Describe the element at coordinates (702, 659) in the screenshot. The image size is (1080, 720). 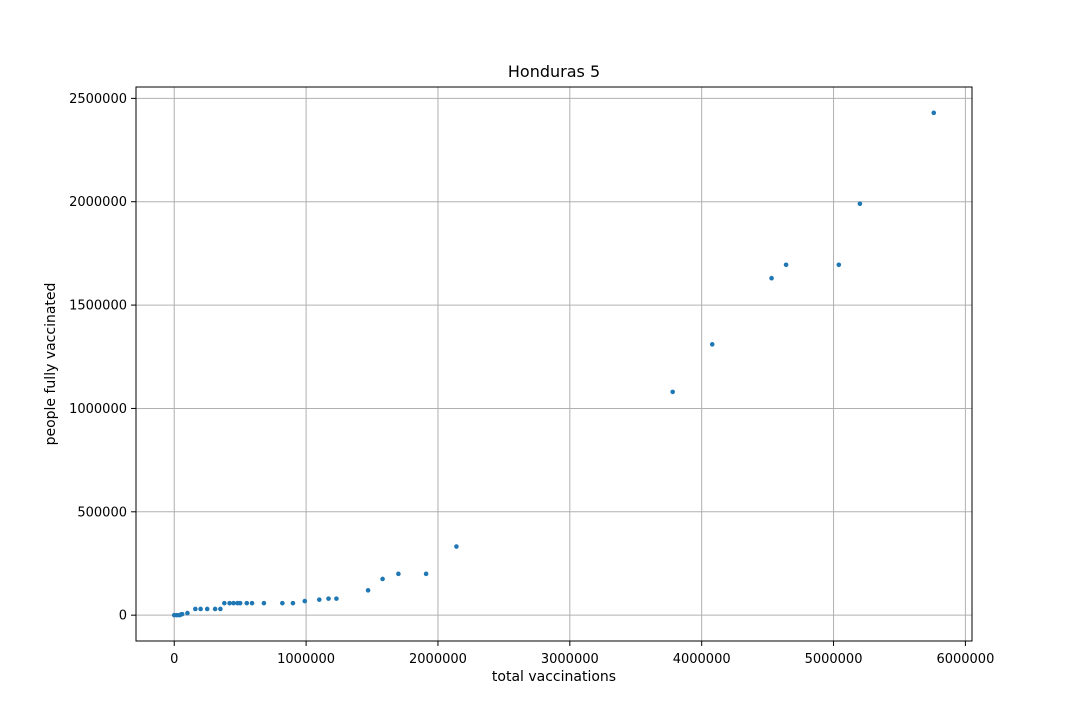
I see `x-tick-label: 4000000` at that location.